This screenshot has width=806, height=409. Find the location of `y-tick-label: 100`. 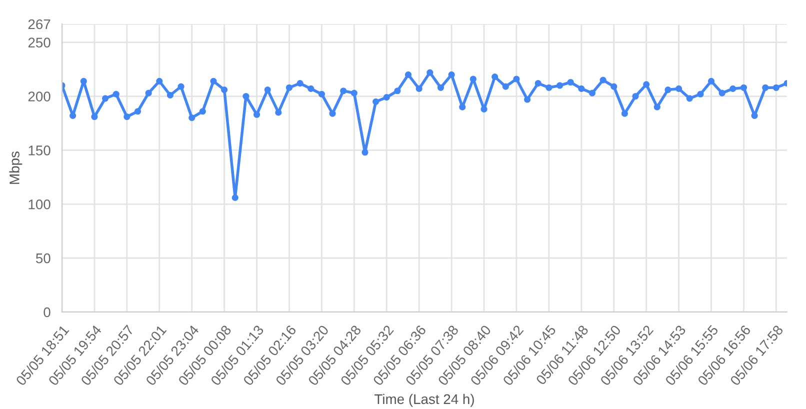

y-tick-label: 100 is located at coordinates (39, 204).